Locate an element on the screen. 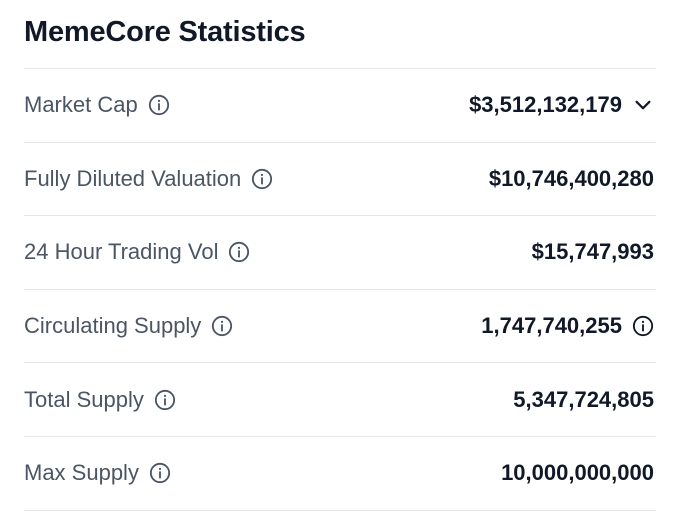 Image resolution: width=680 pixels, height=523 pixels. stat-value: 1,747,740,255 is located at coordinates (551, 326).